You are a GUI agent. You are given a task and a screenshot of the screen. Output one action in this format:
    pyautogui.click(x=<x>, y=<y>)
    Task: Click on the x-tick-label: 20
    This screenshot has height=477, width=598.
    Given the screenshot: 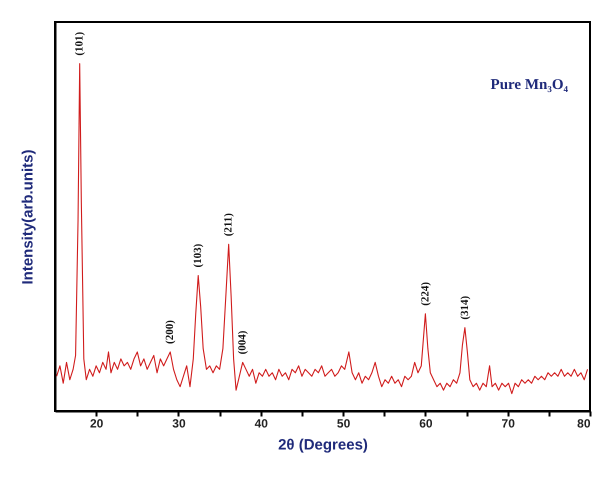 What is the action you would take?
    pyautogui.click(x=97, y=423)
    